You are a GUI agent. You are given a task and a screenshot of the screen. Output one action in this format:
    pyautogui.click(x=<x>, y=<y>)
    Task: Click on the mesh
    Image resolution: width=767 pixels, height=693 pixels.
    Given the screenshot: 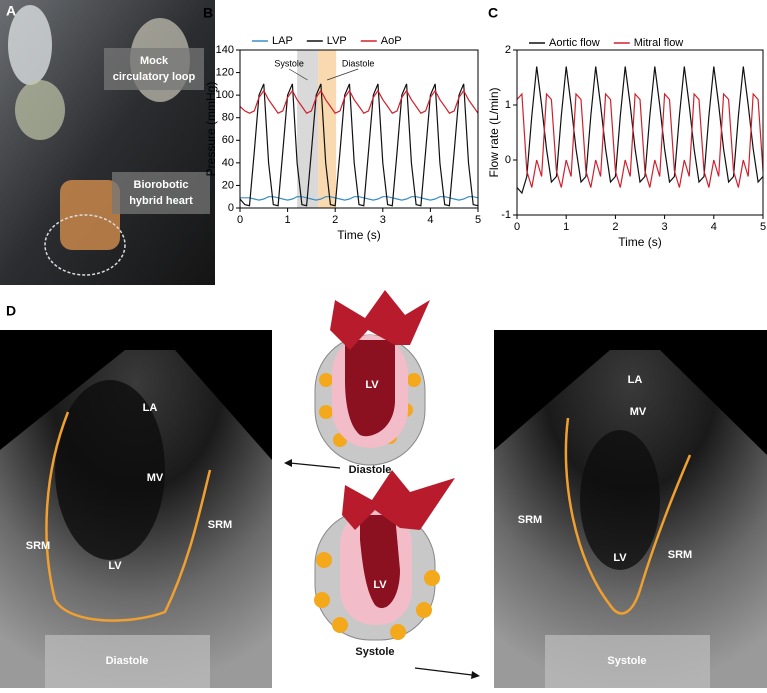 What is the action you would take?
    pyautogui.click(x=85, y=245)
    